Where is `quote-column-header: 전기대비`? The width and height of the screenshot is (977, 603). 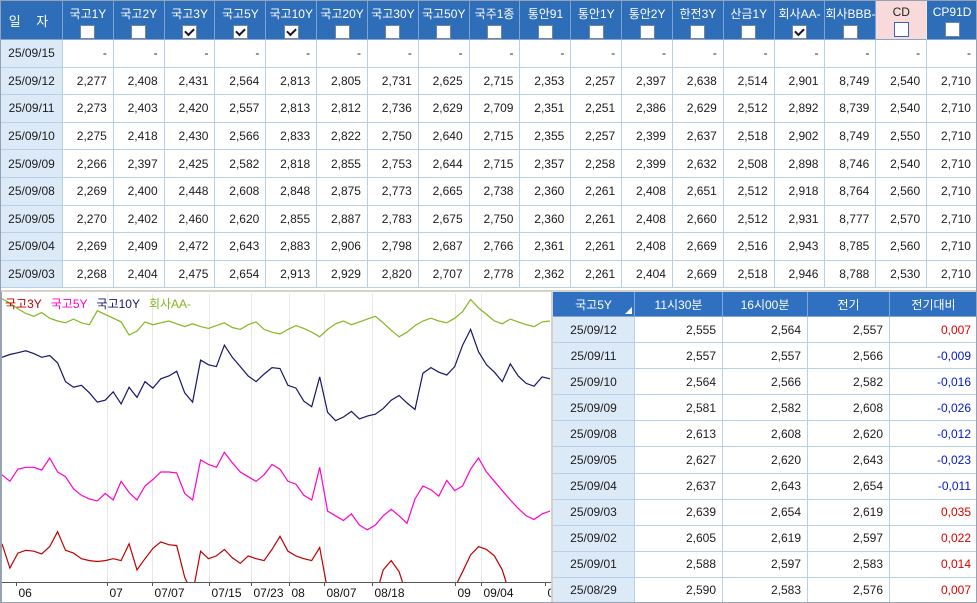
quote-column-header: 전기대비 is located at coordinates (933, 304).